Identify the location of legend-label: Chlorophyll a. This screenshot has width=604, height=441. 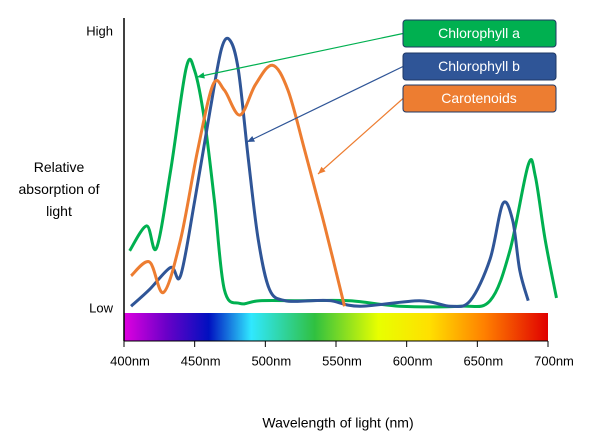
(479, 33).